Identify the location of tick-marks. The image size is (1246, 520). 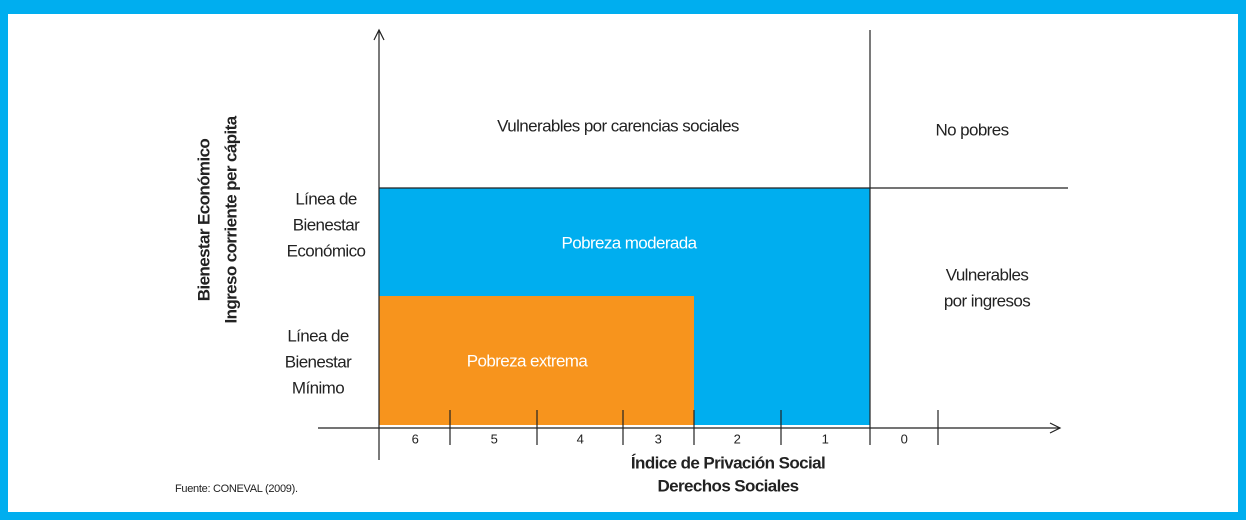
(694, 427).